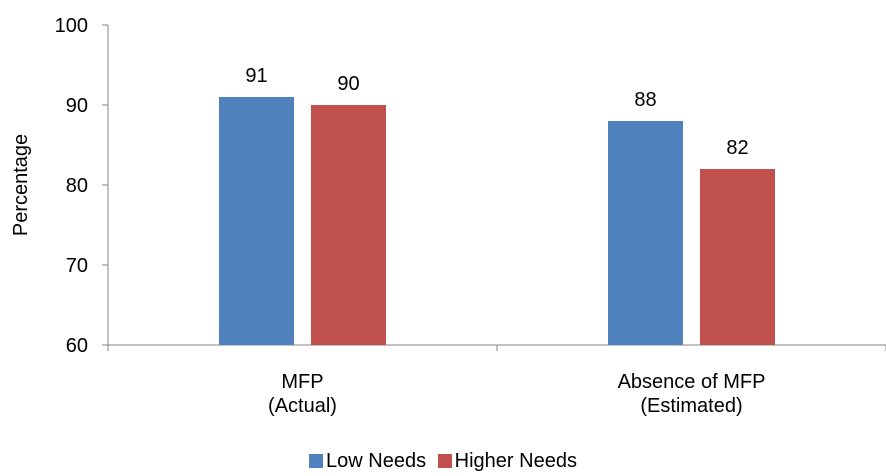  I want to click on legend-swatch-low-needs, so click(316, 461).